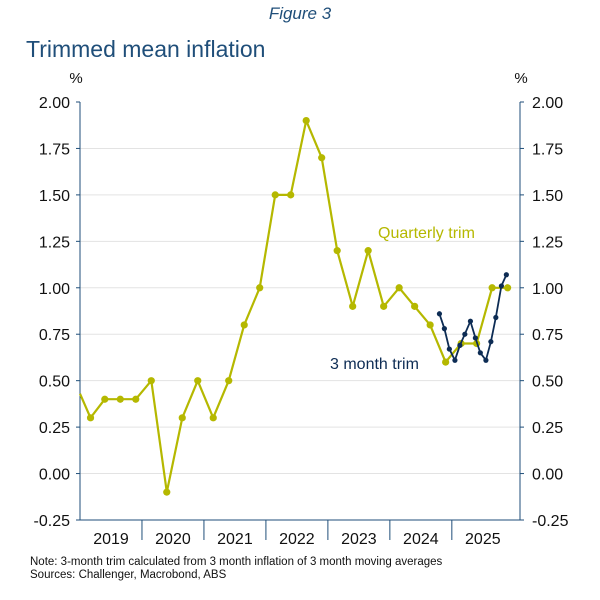 This screenshot has width=600, height=600. I want to click on y-tick-label-right: 2.00, so click(547, 103).